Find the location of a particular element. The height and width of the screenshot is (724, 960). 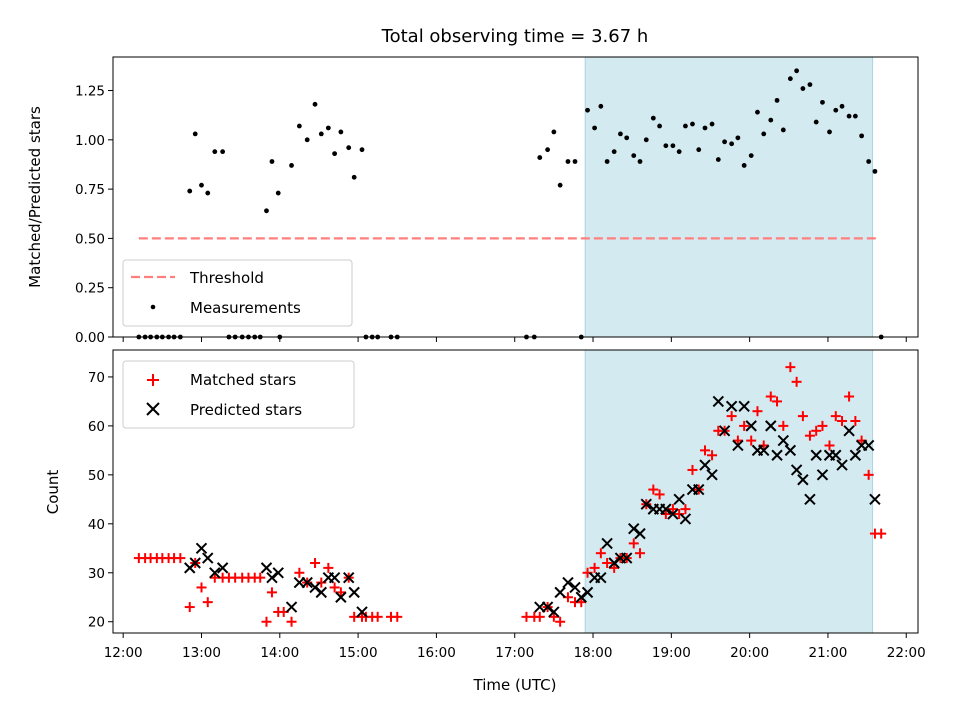

bottom-ytick-label: 30 is located at coordinates (96, 574).